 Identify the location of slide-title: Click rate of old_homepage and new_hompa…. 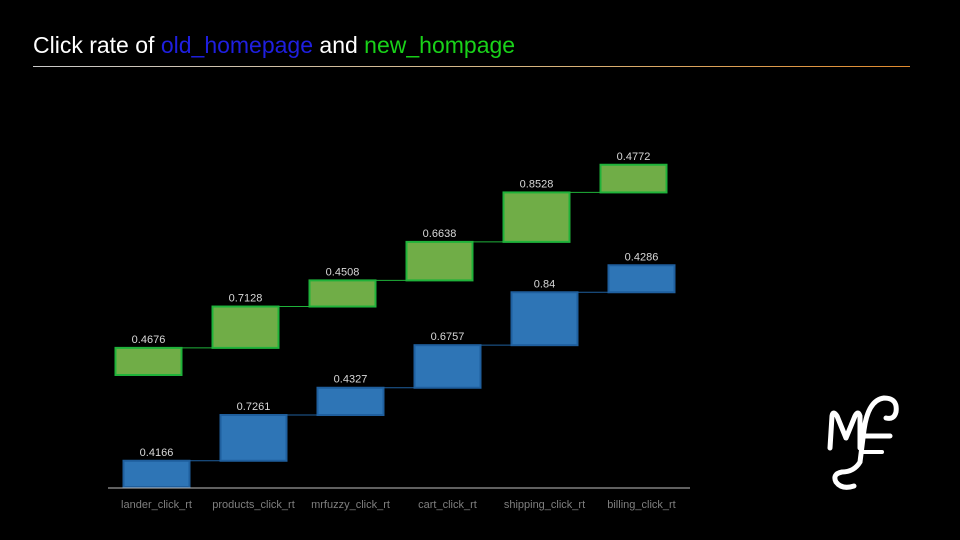
(274, 45).